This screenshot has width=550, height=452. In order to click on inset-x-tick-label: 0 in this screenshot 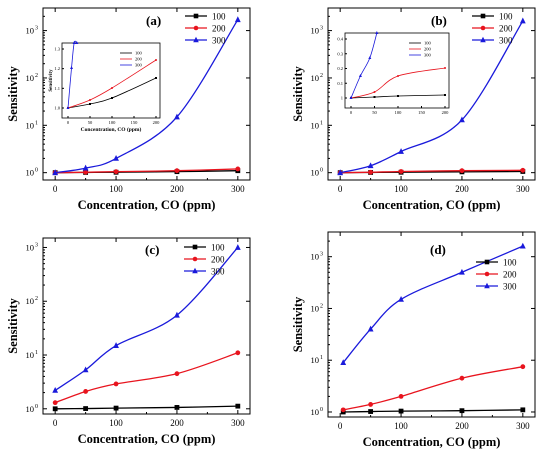, I will do `click(351, 112)`.